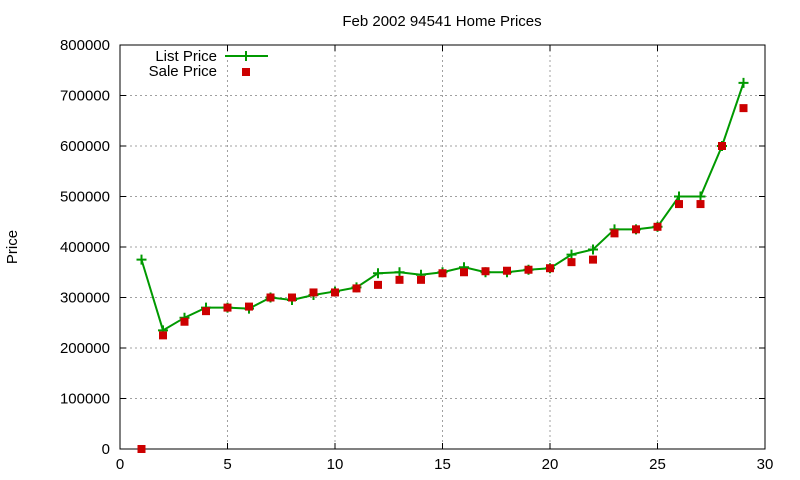  I want to click on y-tick-label: 800000, so click(85, 45).